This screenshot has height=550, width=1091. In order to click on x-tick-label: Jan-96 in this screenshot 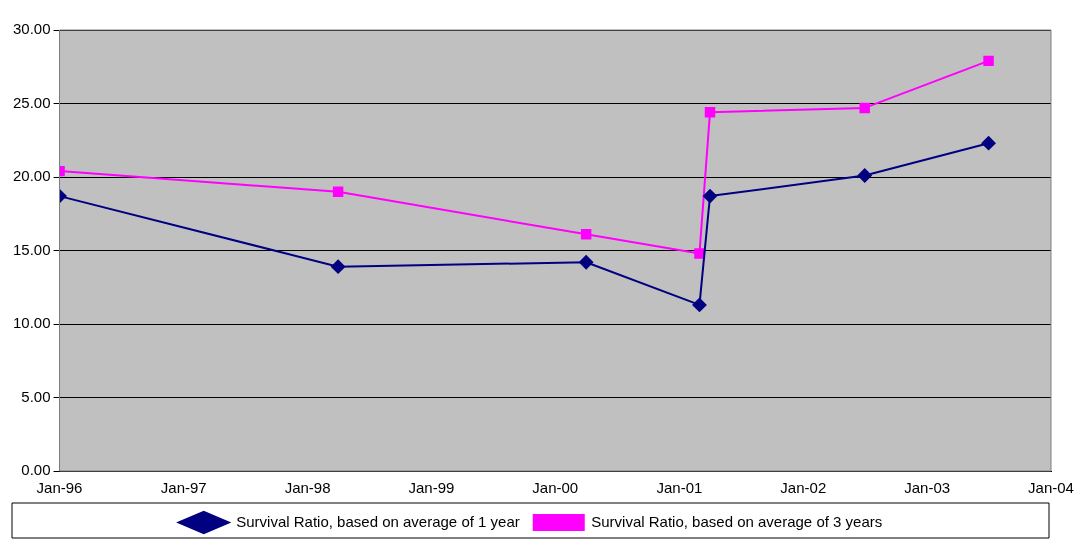, I will do `click(59, 488)`.